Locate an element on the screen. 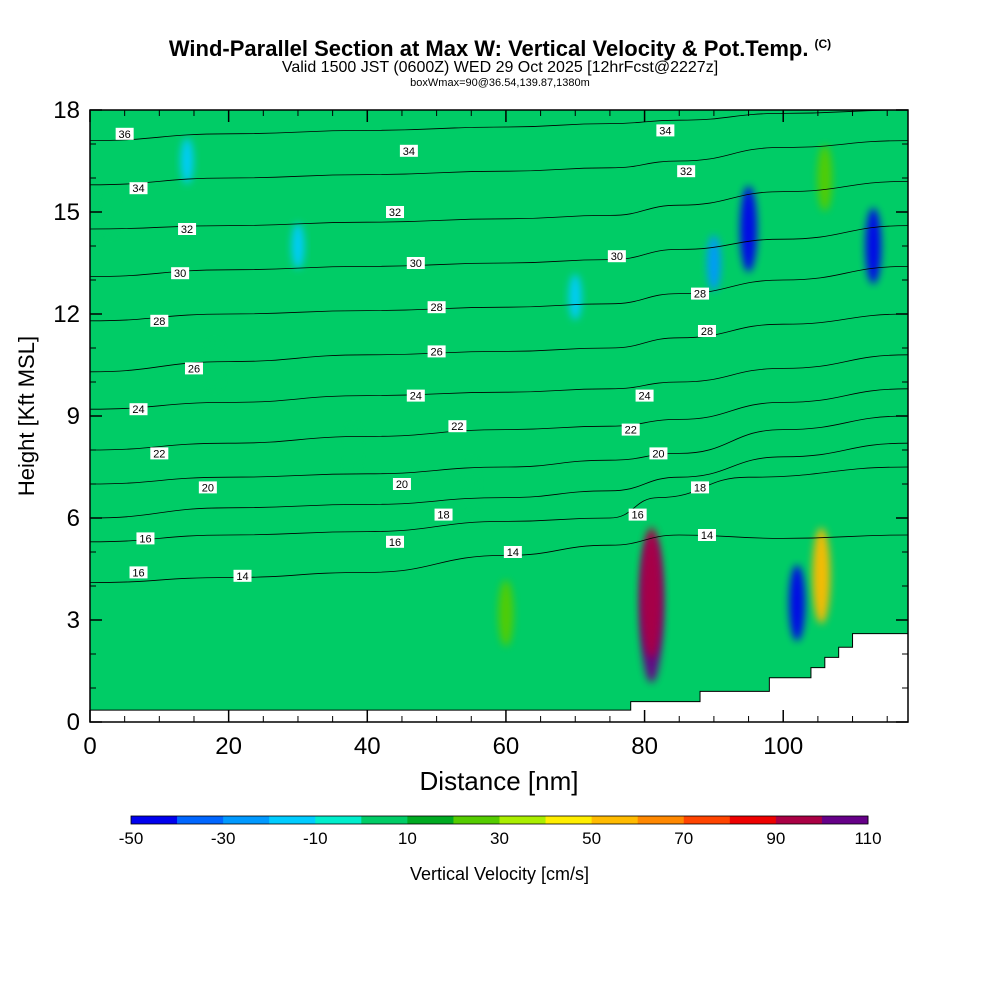 Image resolution: width=1000 pixels, height=1000 pixels. x-tick-label: 0 is located at coordinates (89, 746).